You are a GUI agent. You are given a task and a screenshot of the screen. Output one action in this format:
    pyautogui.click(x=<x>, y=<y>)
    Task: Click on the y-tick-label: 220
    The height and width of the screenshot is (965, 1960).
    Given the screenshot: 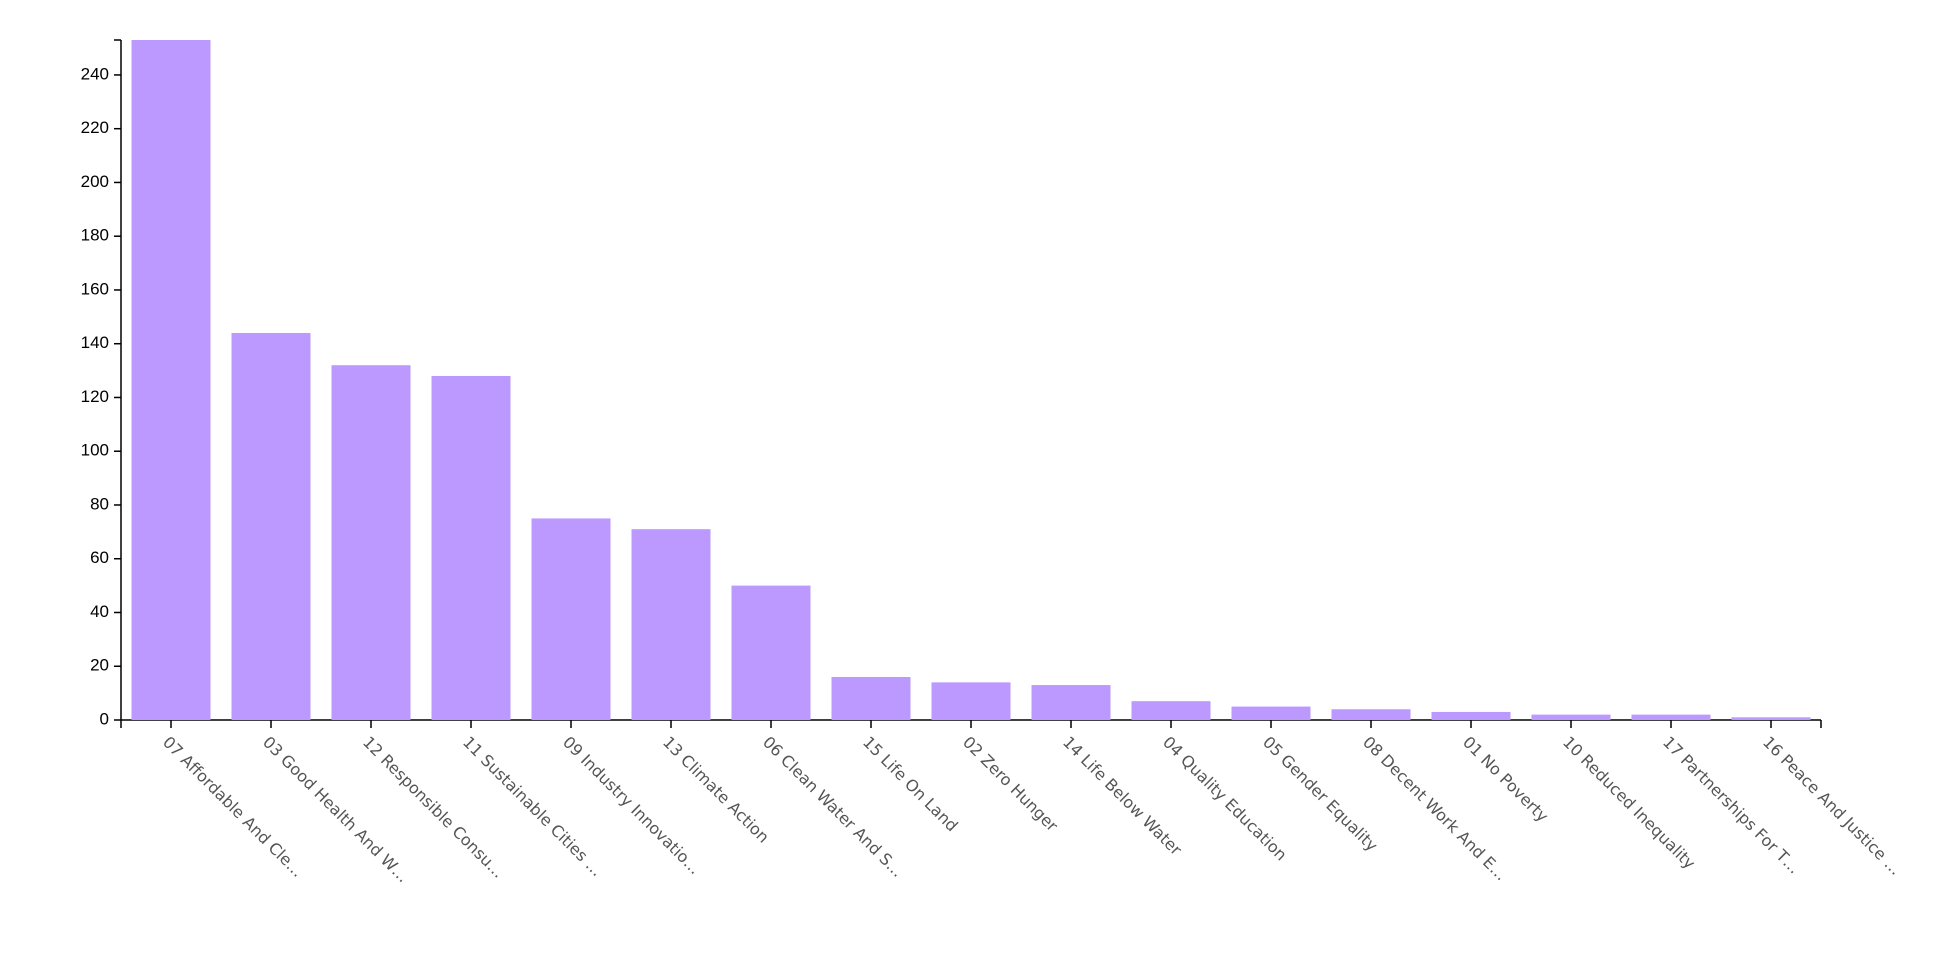 What is the action you would take?
    pyautogui.click(x=95, y=127)
    